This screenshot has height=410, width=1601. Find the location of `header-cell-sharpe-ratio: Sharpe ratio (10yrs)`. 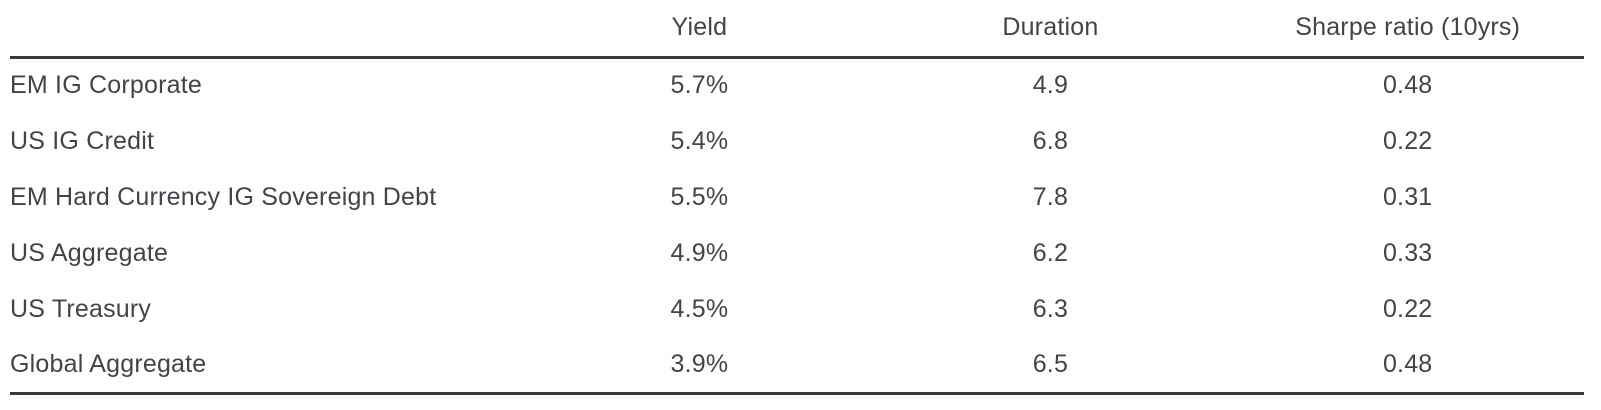

header-cell-sharpe-ratio: Sharpe ratio (10yrs) is located at coordinates (1407, 29).